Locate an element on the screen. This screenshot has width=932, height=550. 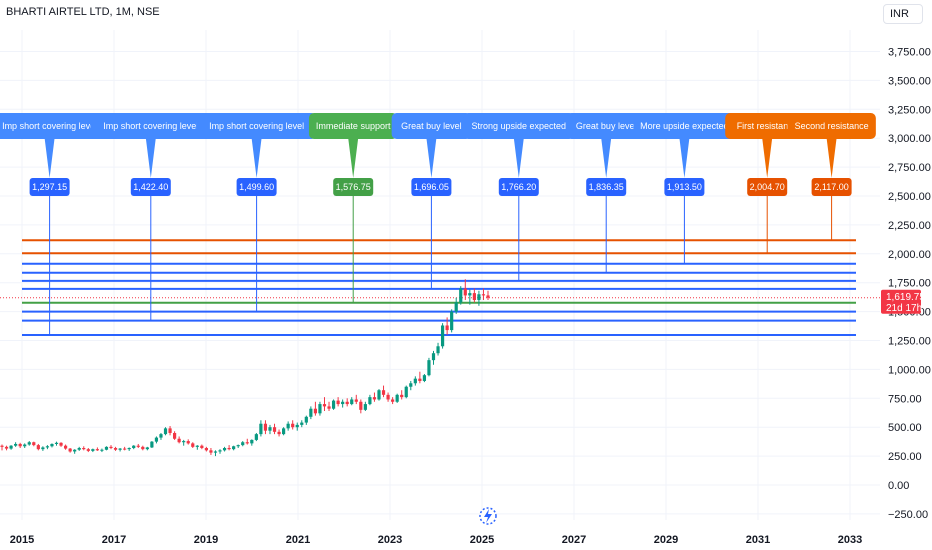
currency-button: INR is located at coordinates (903, 14).